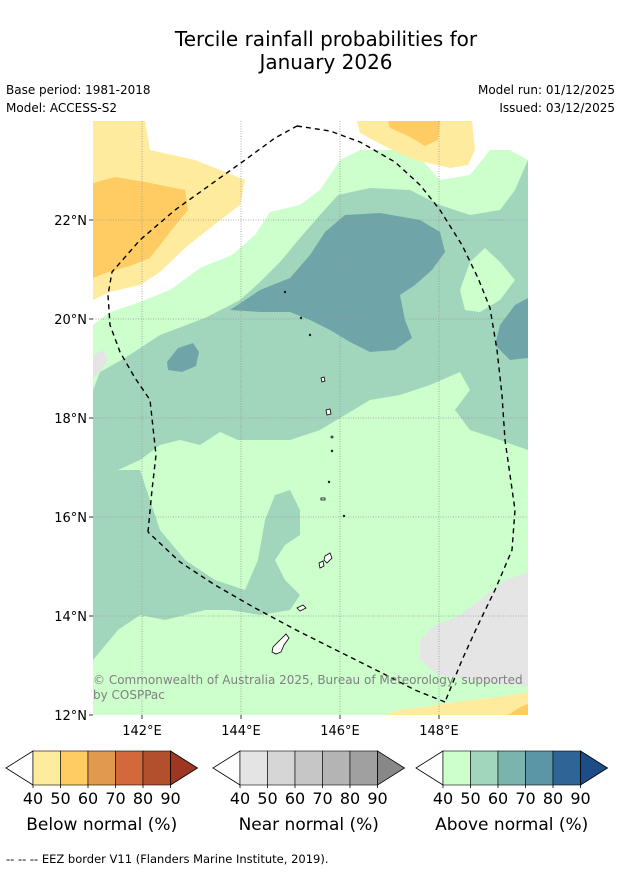 The image size is (621, 873). What do you see at coordinates (140, 227) in the screenshot?
I see `below-50-zone-northwest` at bounding box center [140, 227].